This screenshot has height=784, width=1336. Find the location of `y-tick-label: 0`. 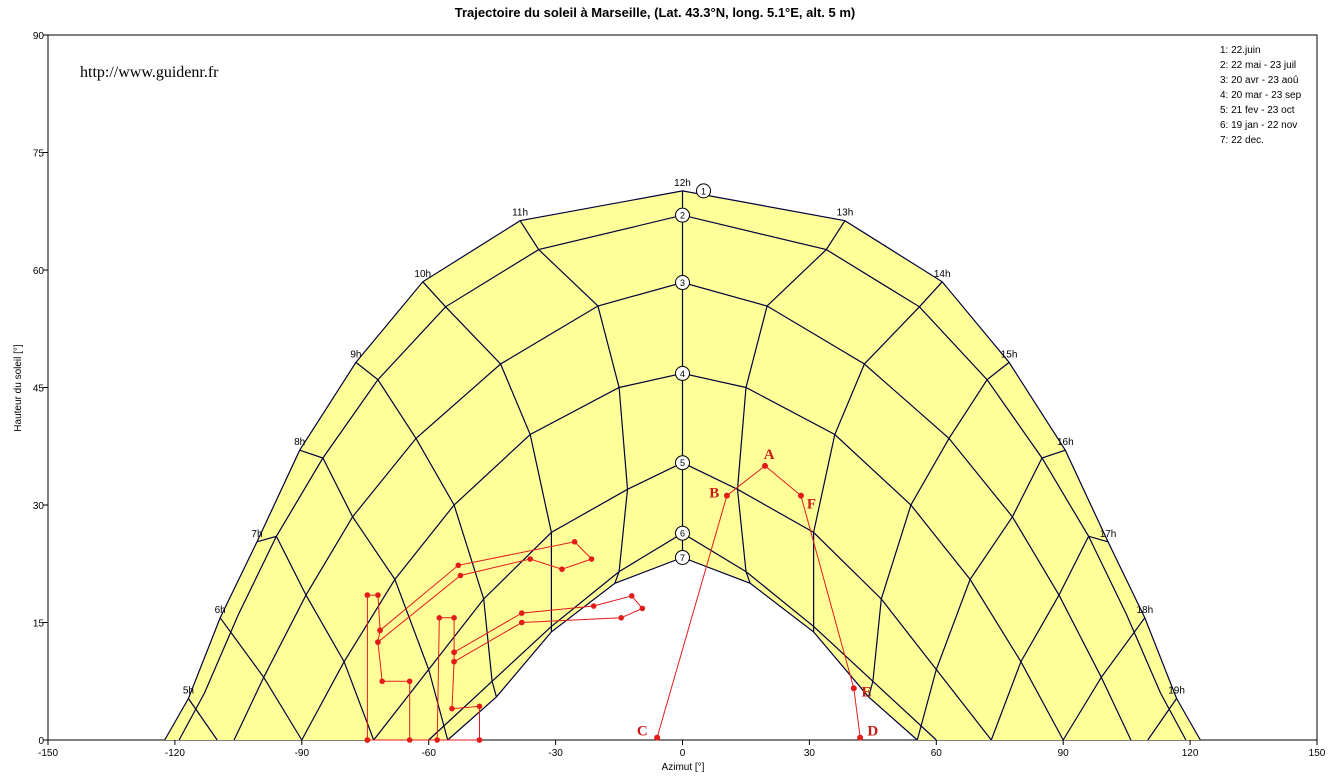

y-tick-label: 0 is located at coordinates (41, 741).